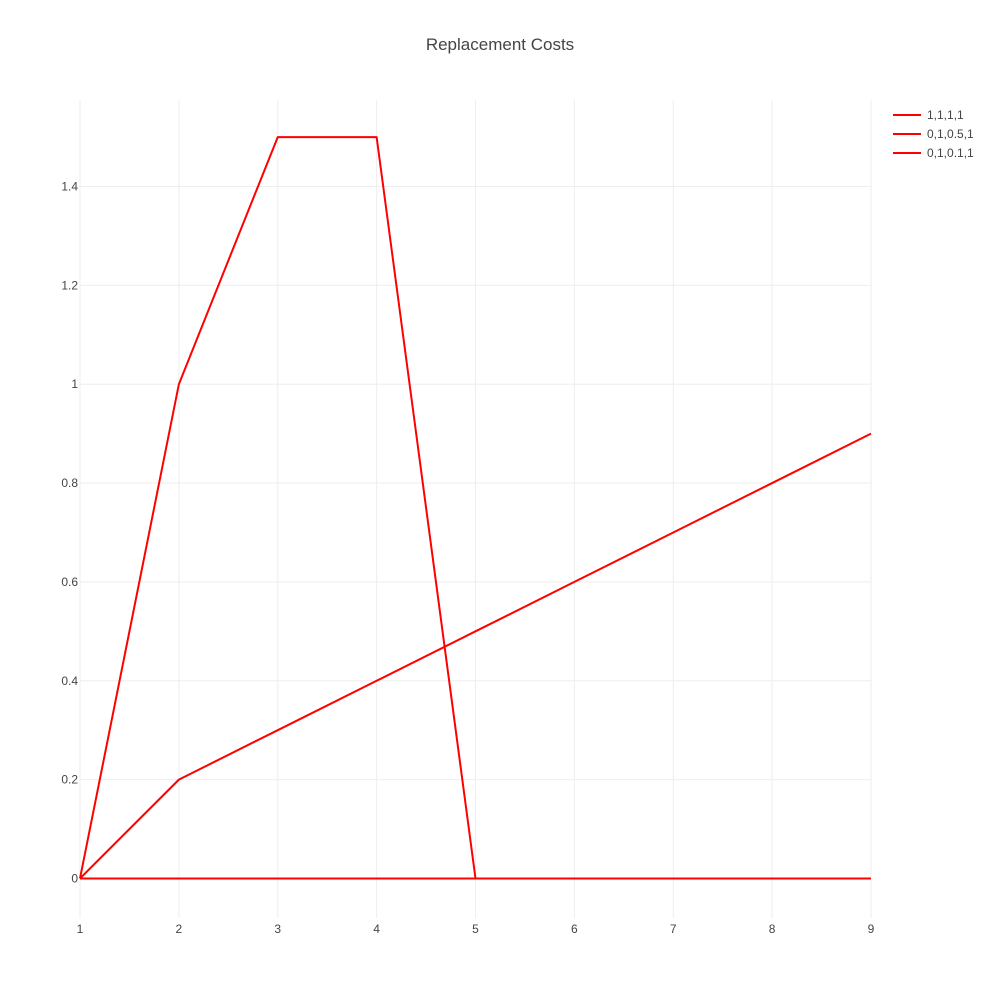 The height and width of the screenshot is (1000, 1000). What do you see at coordinates (772, 929) in the screenshot?
I see `x-tick-label: 8` at bounding box center [772, 929].